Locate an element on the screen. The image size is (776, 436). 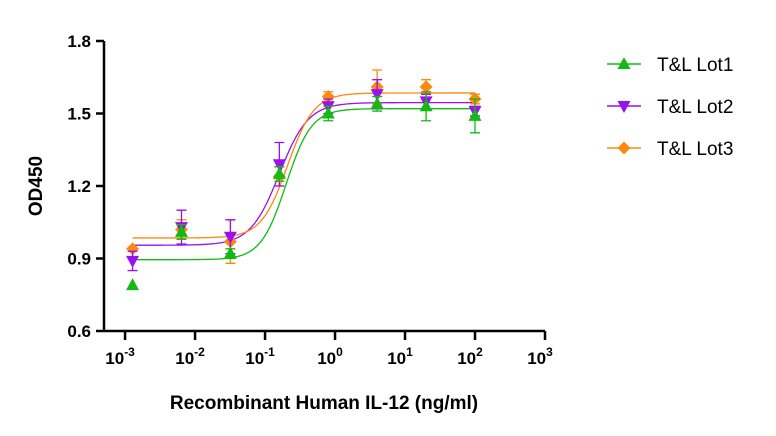
x-tick-label: 10⁰ is located at coordinates (330, 356).